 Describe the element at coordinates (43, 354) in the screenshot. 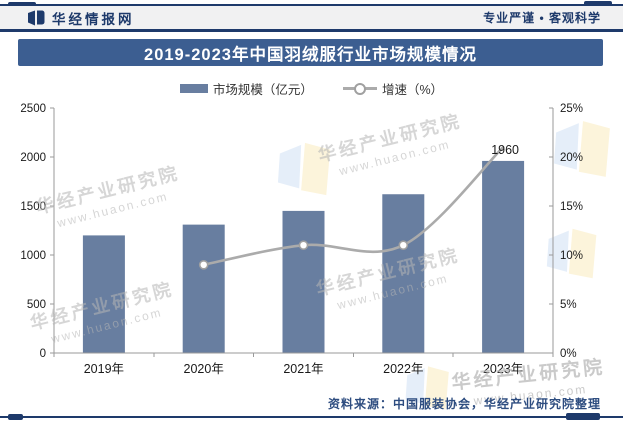

I see `left-axis-tick-label: 0` at that location.